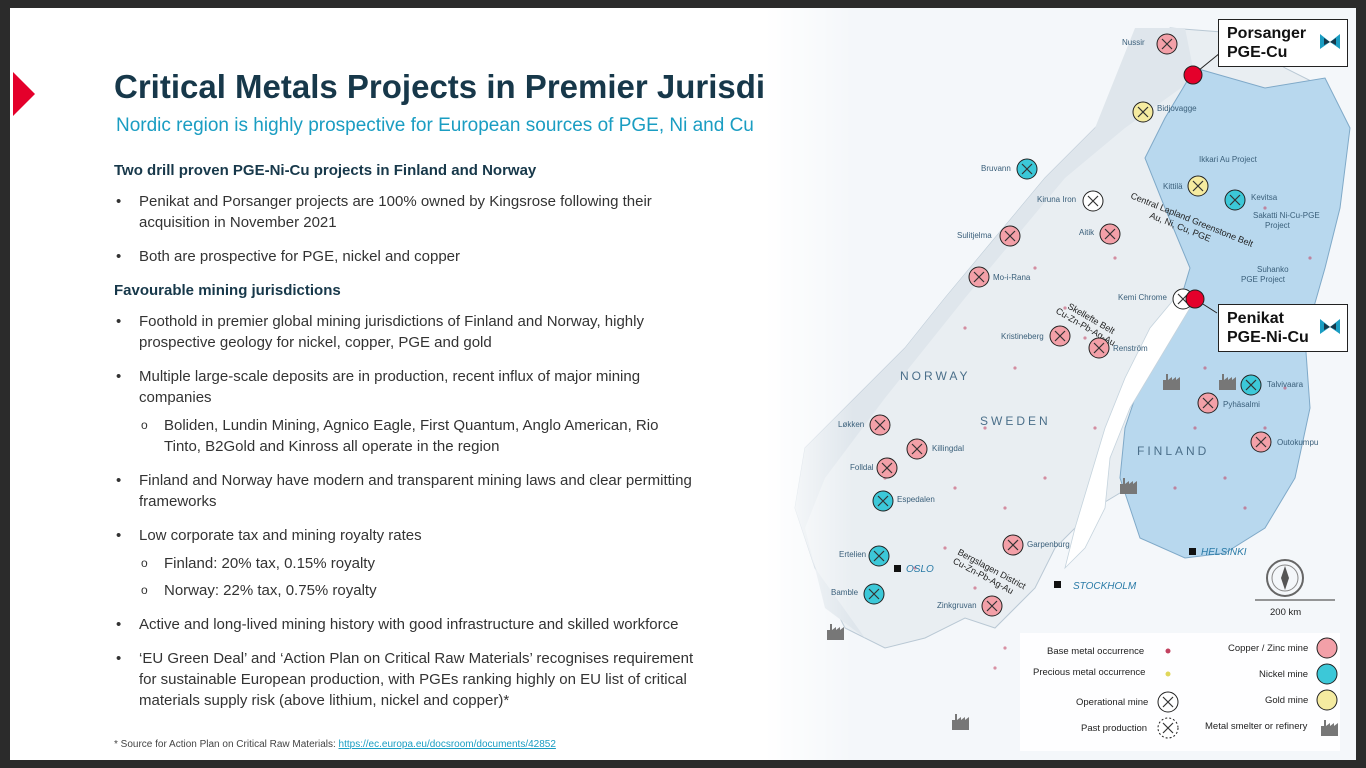 The width and height of the screenshot is (1366, 768). I want to click on label-ertelien: Ertelien, so click(852, 554).